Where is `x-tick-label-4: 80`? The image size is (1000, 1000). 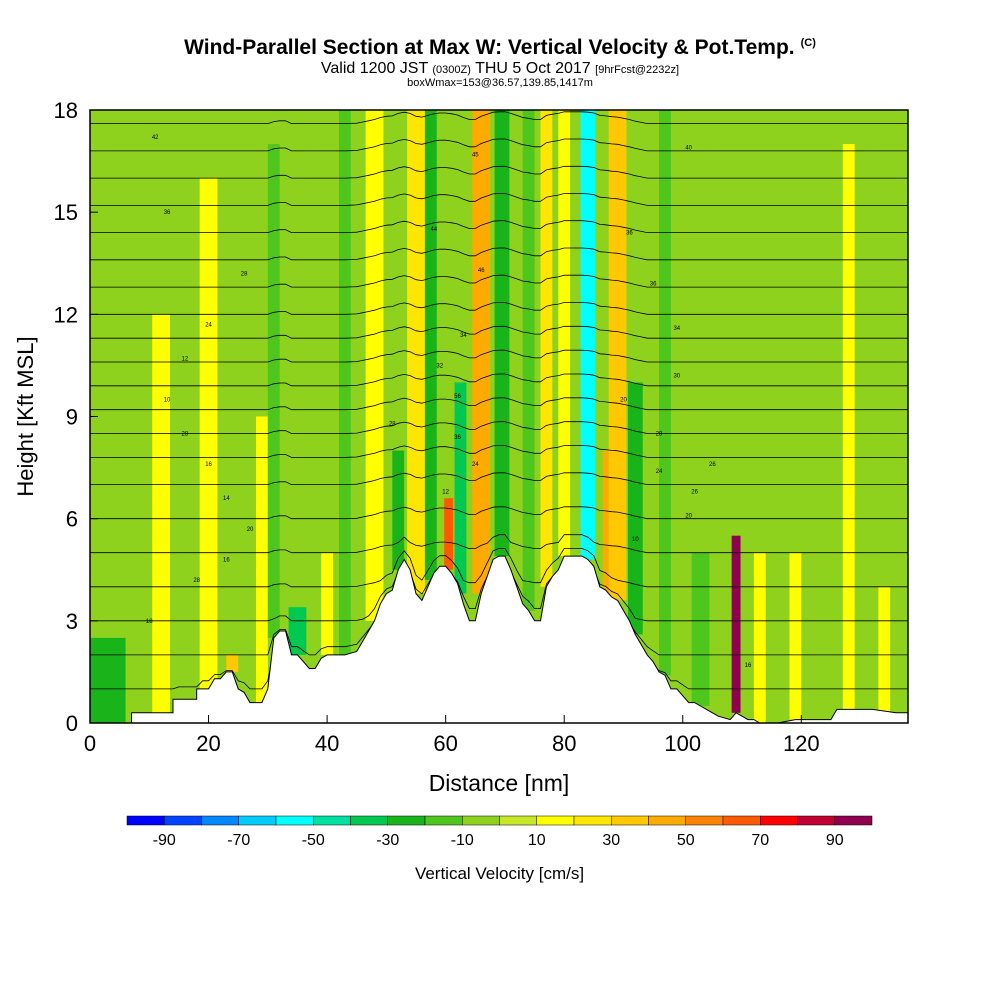 x-tick-label-4: 80 is located at coordinates (564, 743).